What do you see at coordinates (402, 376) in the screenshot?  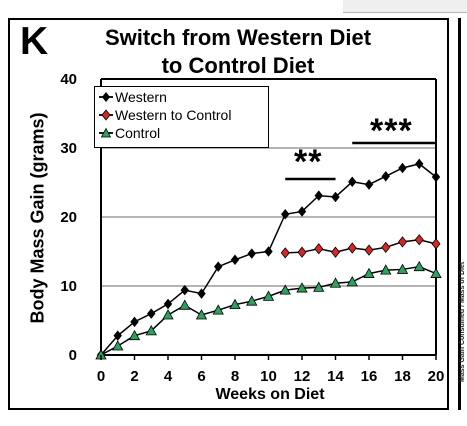 I see `x-tick-label-18: 18` at bounding box center [402, 376].